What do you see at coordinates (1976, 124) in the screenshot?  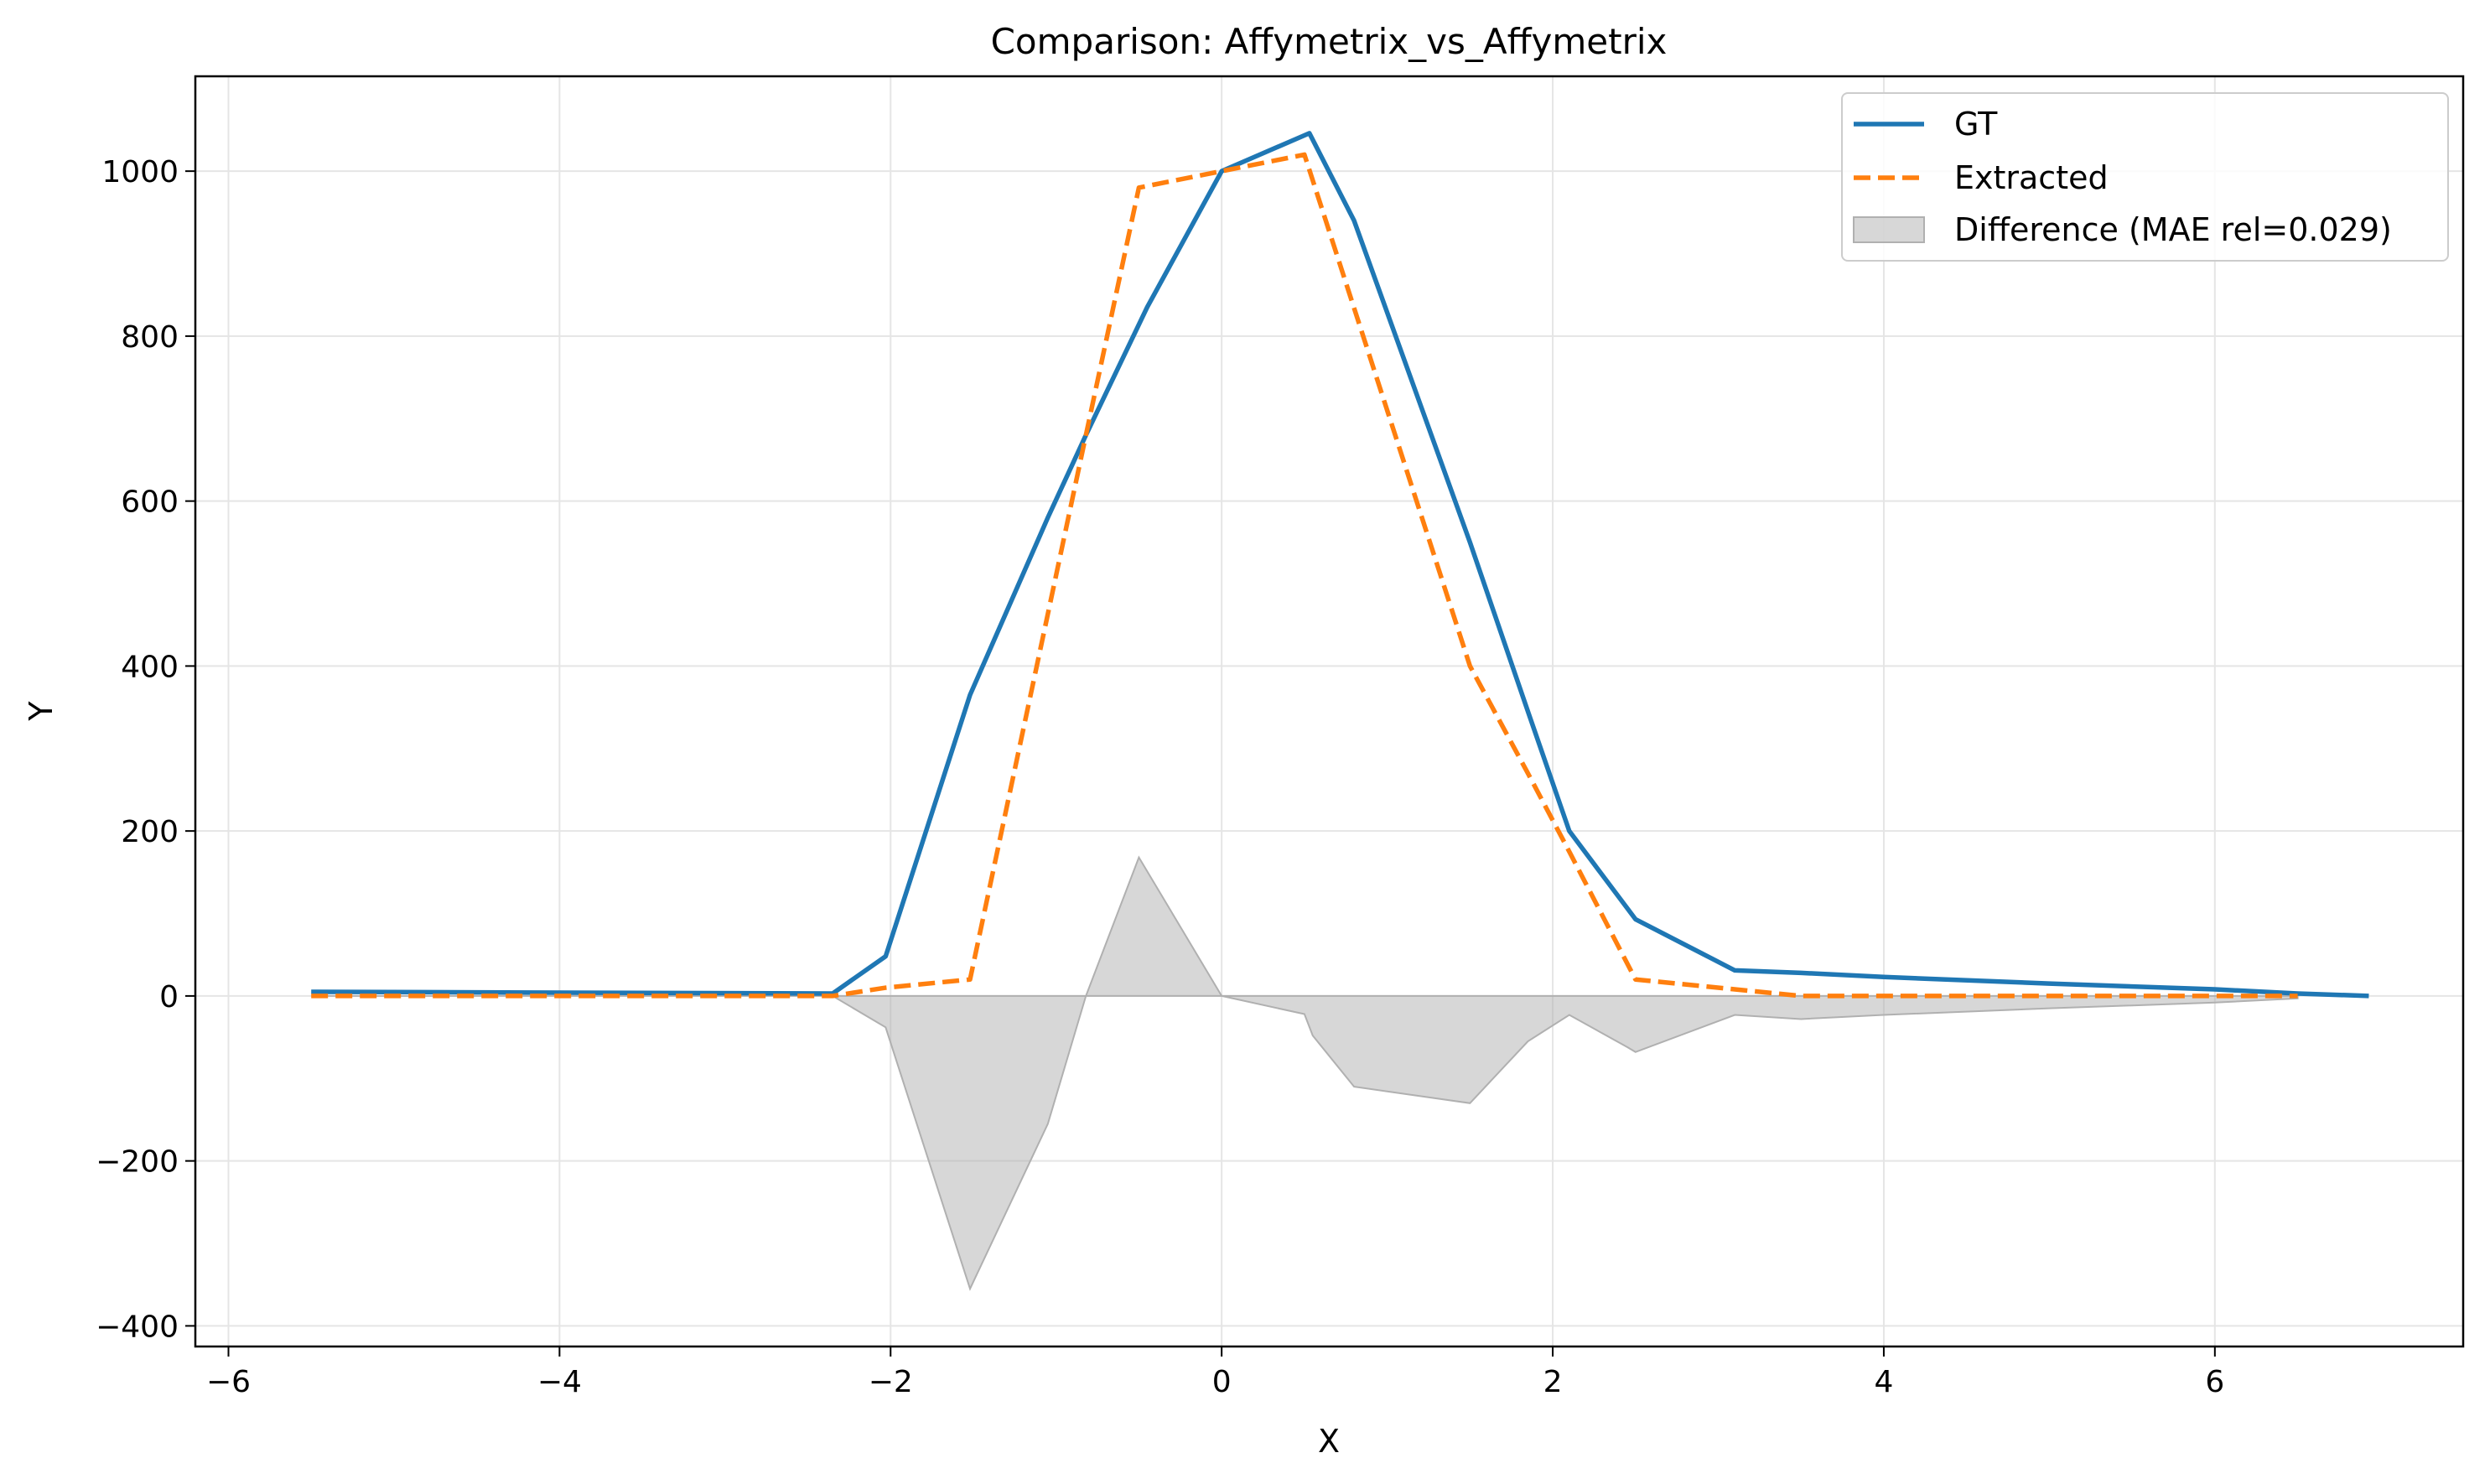 I see `legend-gt-label: GT` at bounding box center [1976, 124].